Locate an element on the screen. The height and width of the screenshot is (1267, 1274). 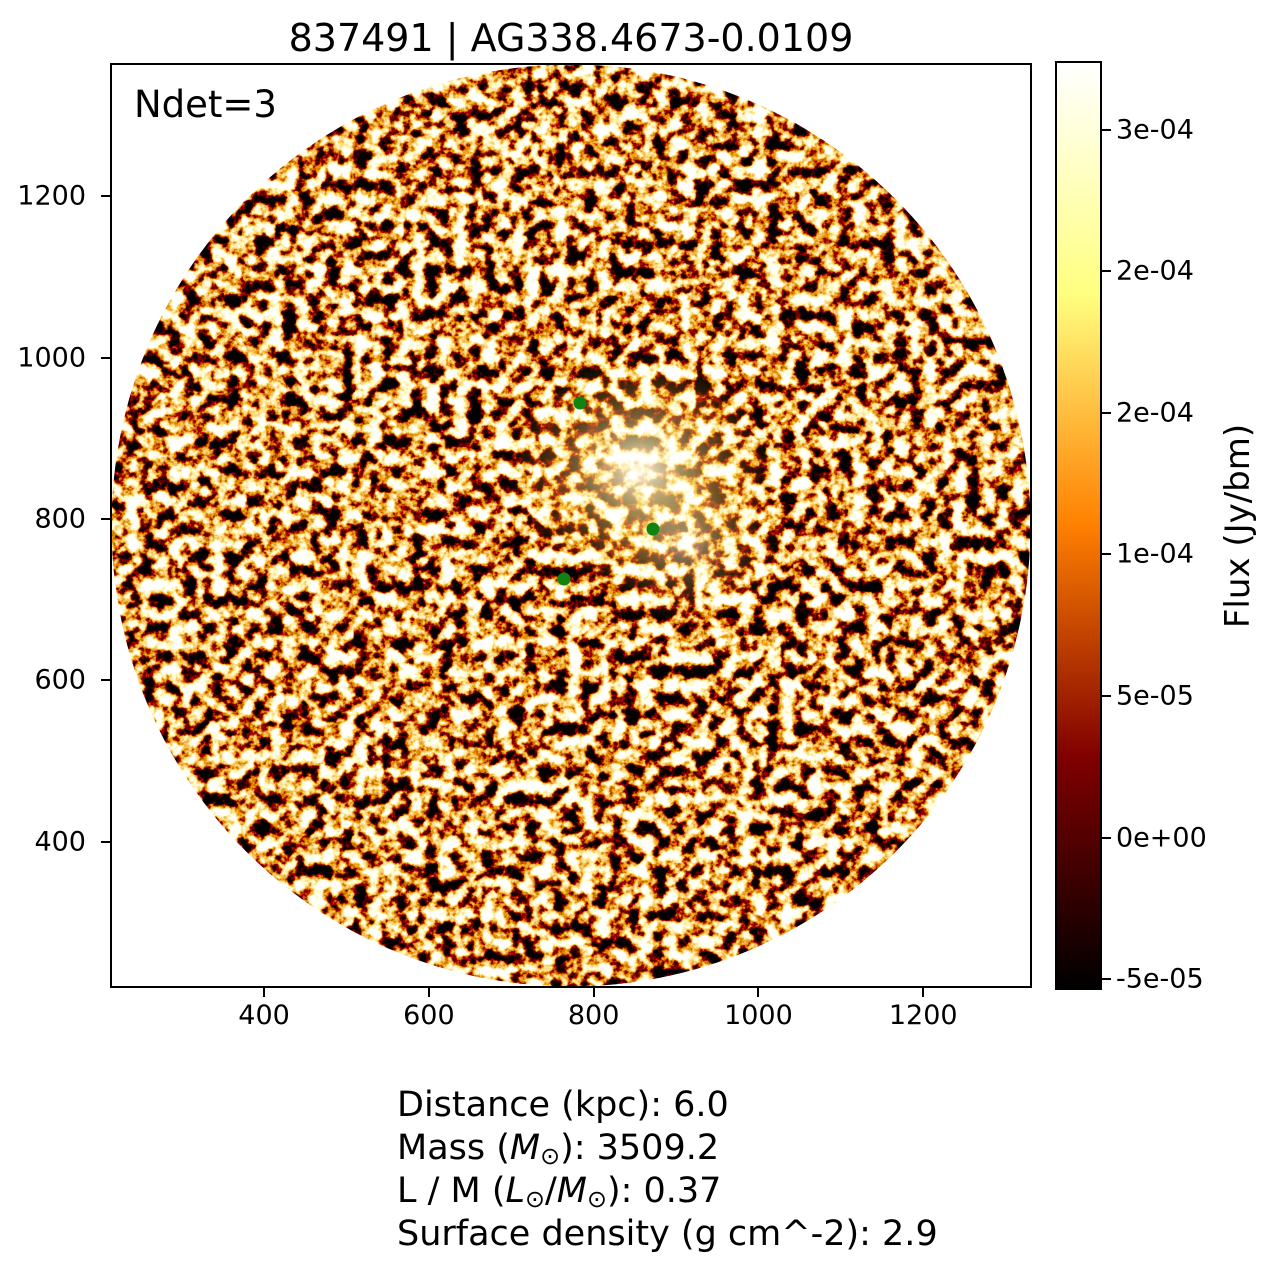
colorbar-gradient is located at coordinates (1078, 525).